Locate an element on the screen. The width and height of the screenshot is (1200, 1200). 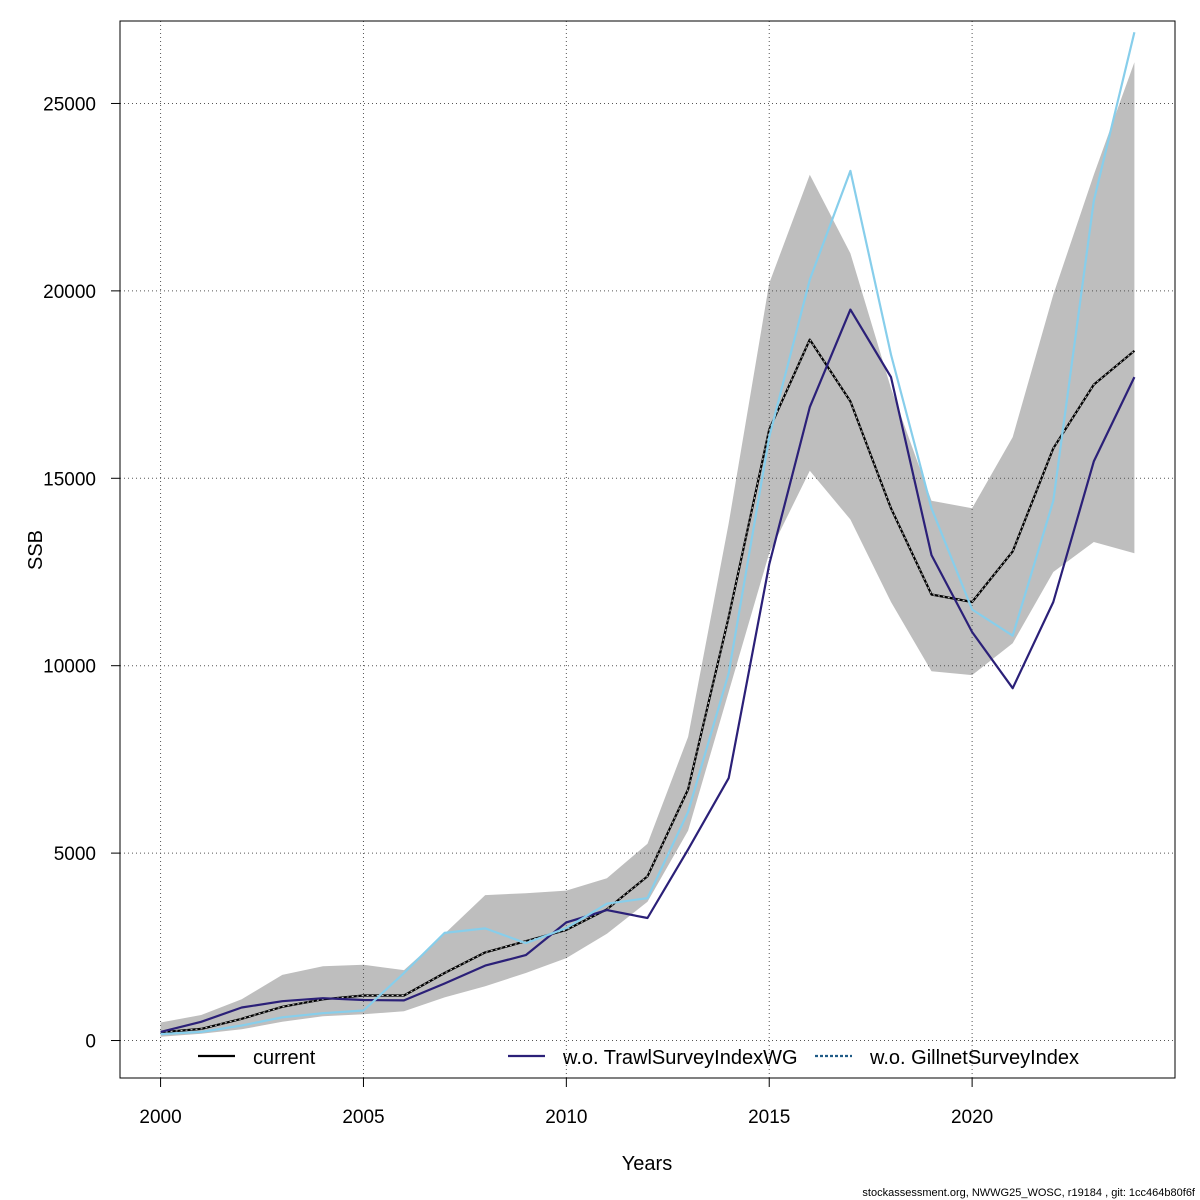
x-axis-title: Years is located at coordinates (647, 1164).